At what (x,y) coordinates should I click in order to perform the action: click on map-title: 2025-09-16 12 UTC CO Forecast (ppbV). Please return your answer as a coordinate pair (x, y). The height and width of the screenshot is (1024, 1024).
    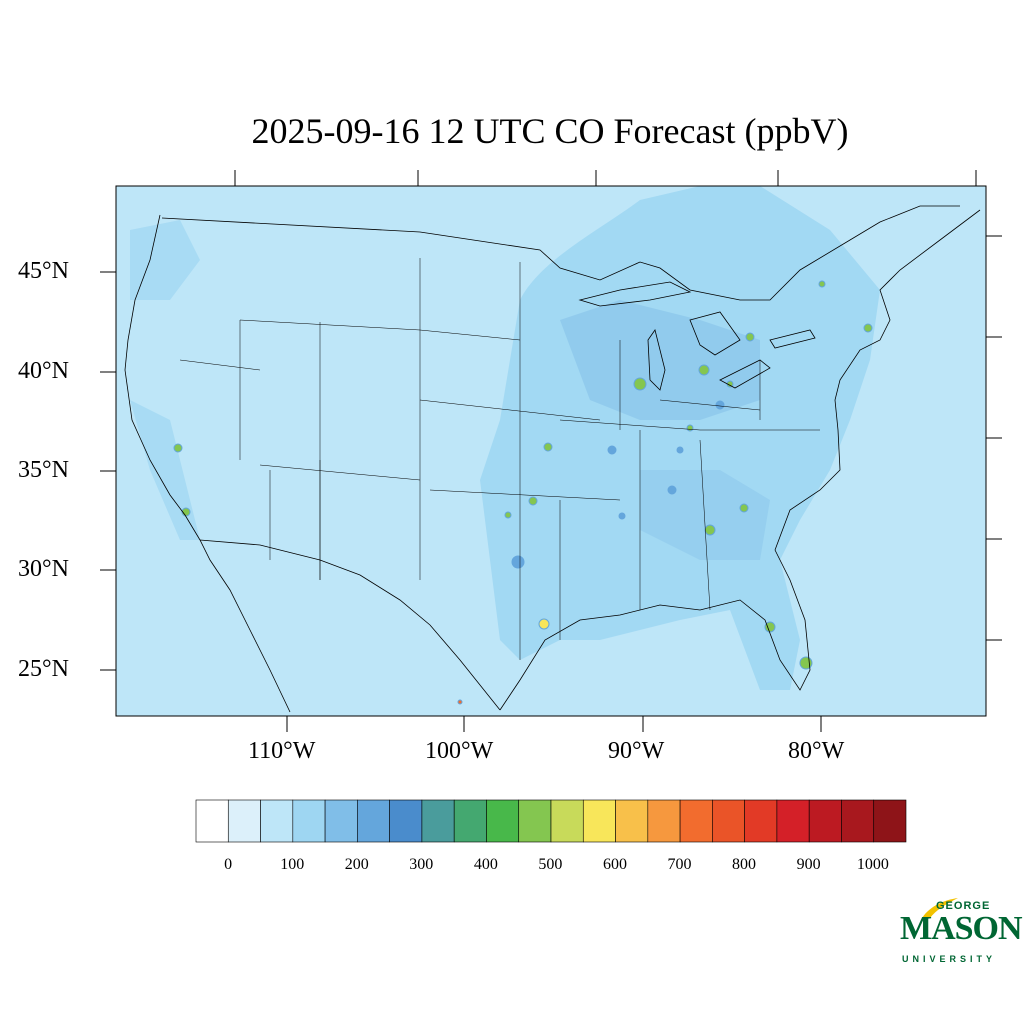
    Looking at the image, I should click on (550, 131).